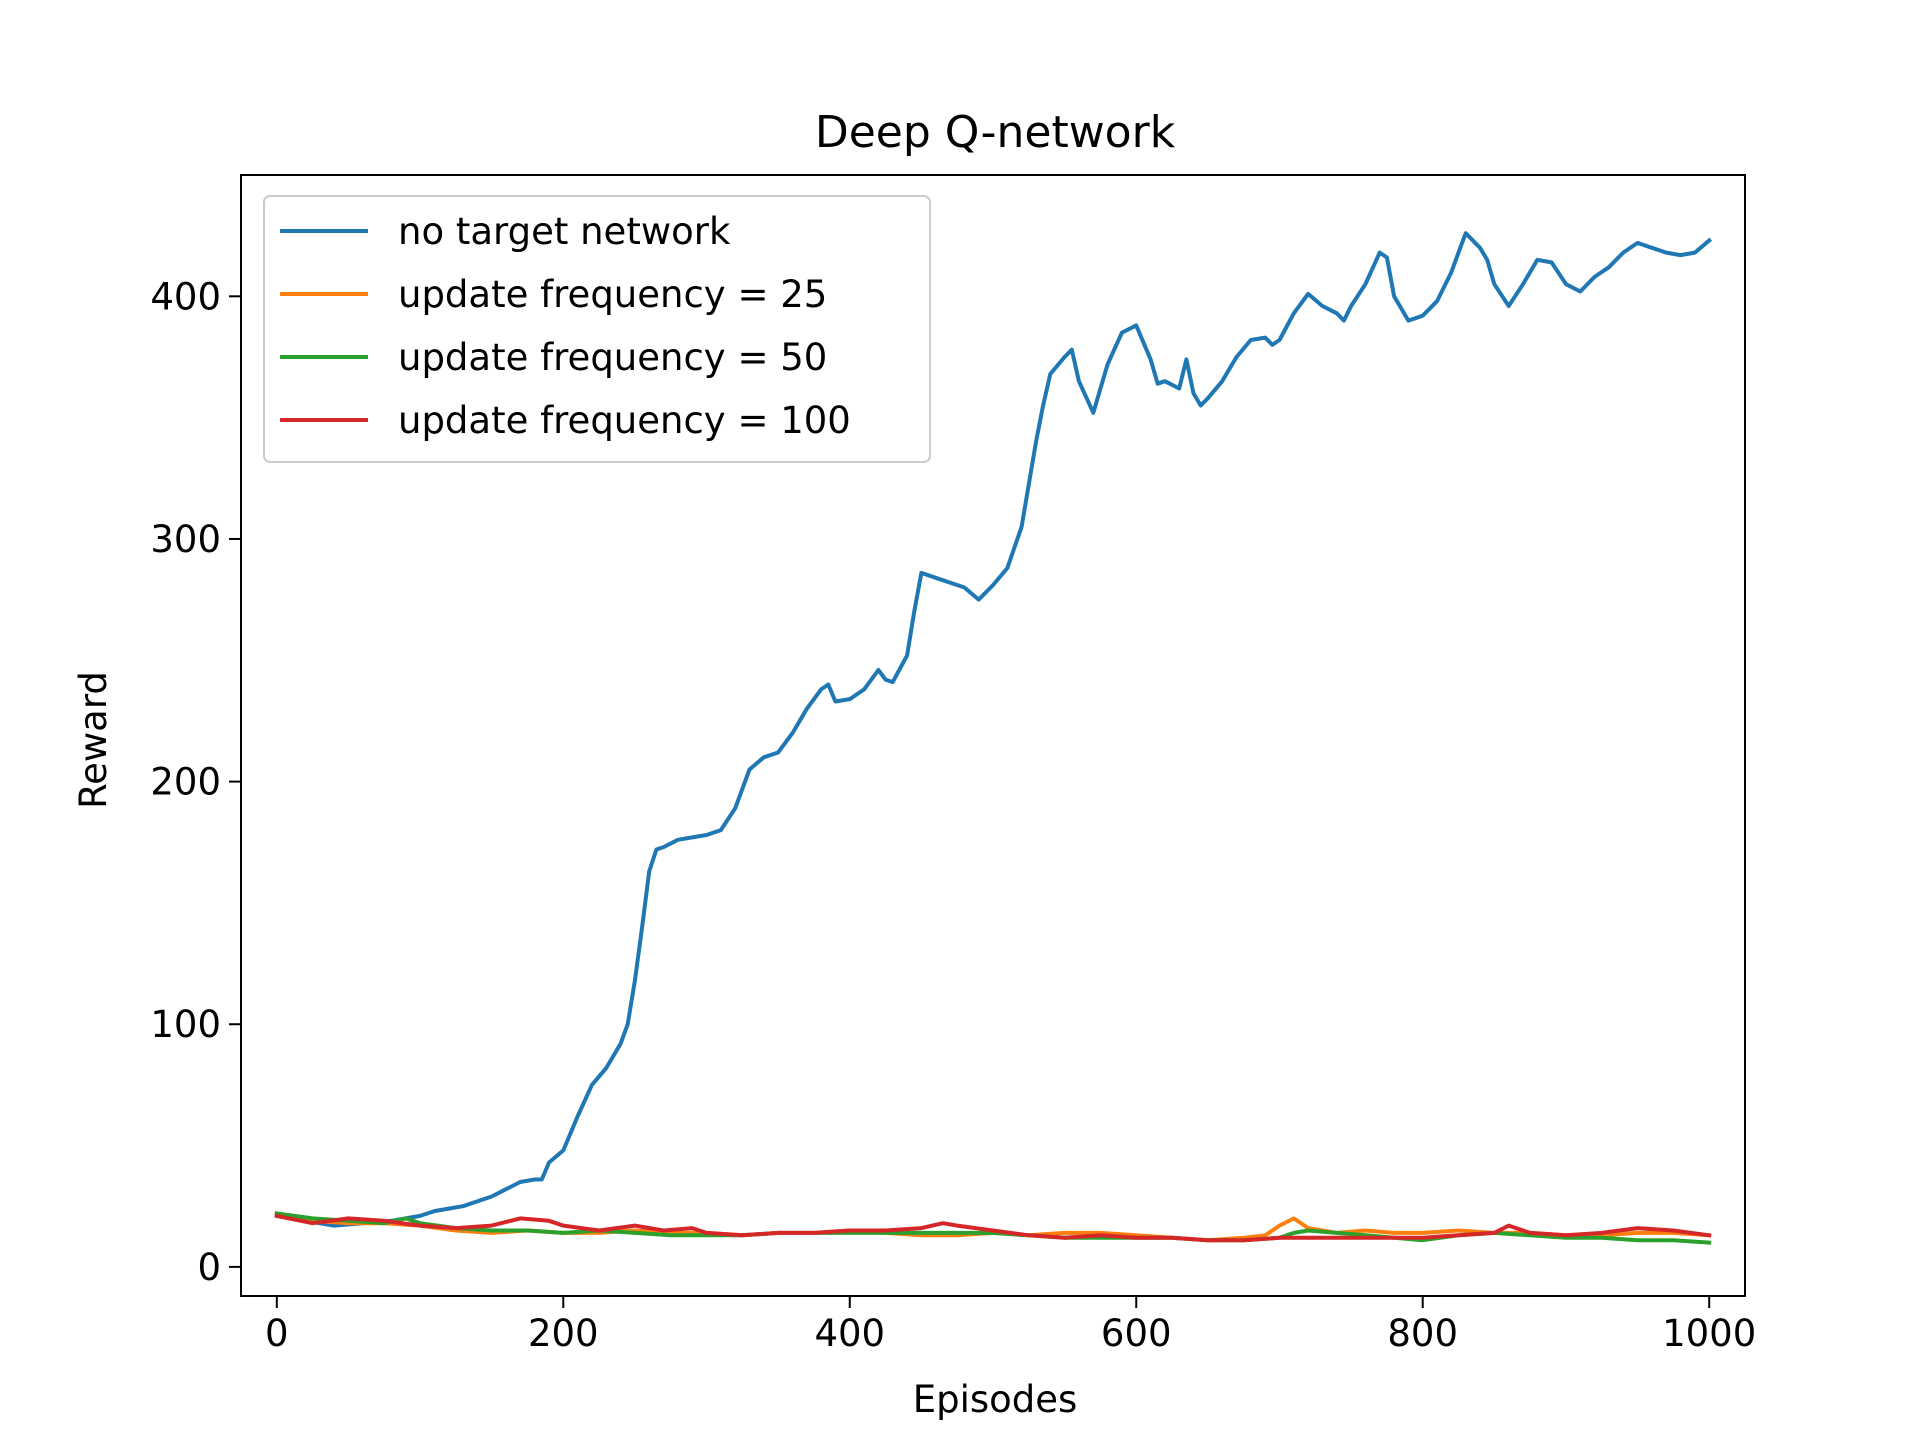  I want to click on x-tick-label: 1000, so click(1709, 1333).